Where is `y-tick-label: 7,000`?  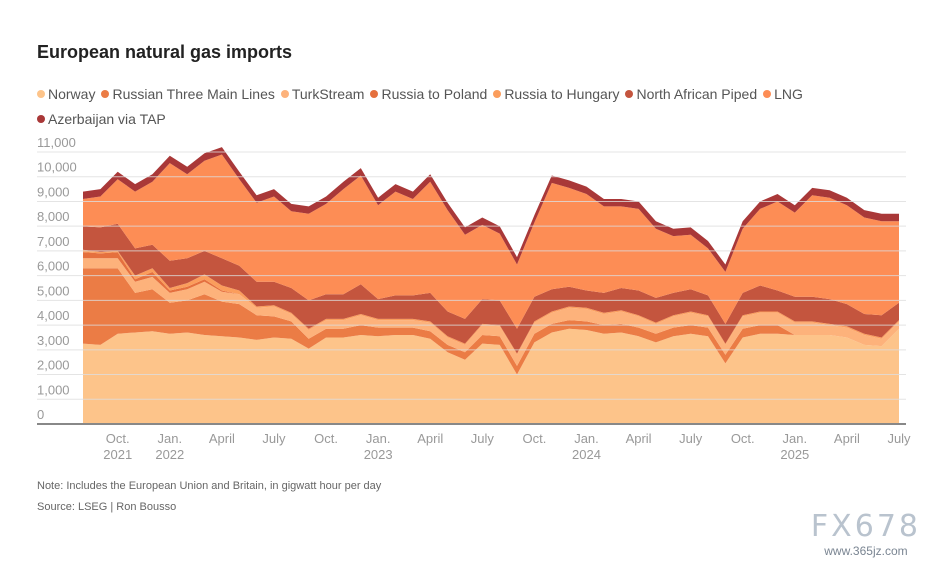
y-tick-label: 7,000 is located at coordinates (53, 241).